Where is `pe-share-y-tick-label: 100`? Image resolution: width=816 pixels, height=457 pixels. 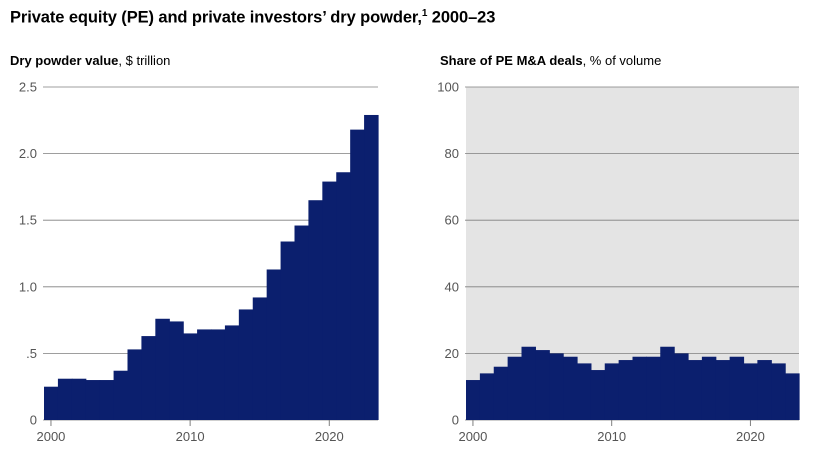
pe-share-y-tick-label: 100 is located at coordinates (448, 87).